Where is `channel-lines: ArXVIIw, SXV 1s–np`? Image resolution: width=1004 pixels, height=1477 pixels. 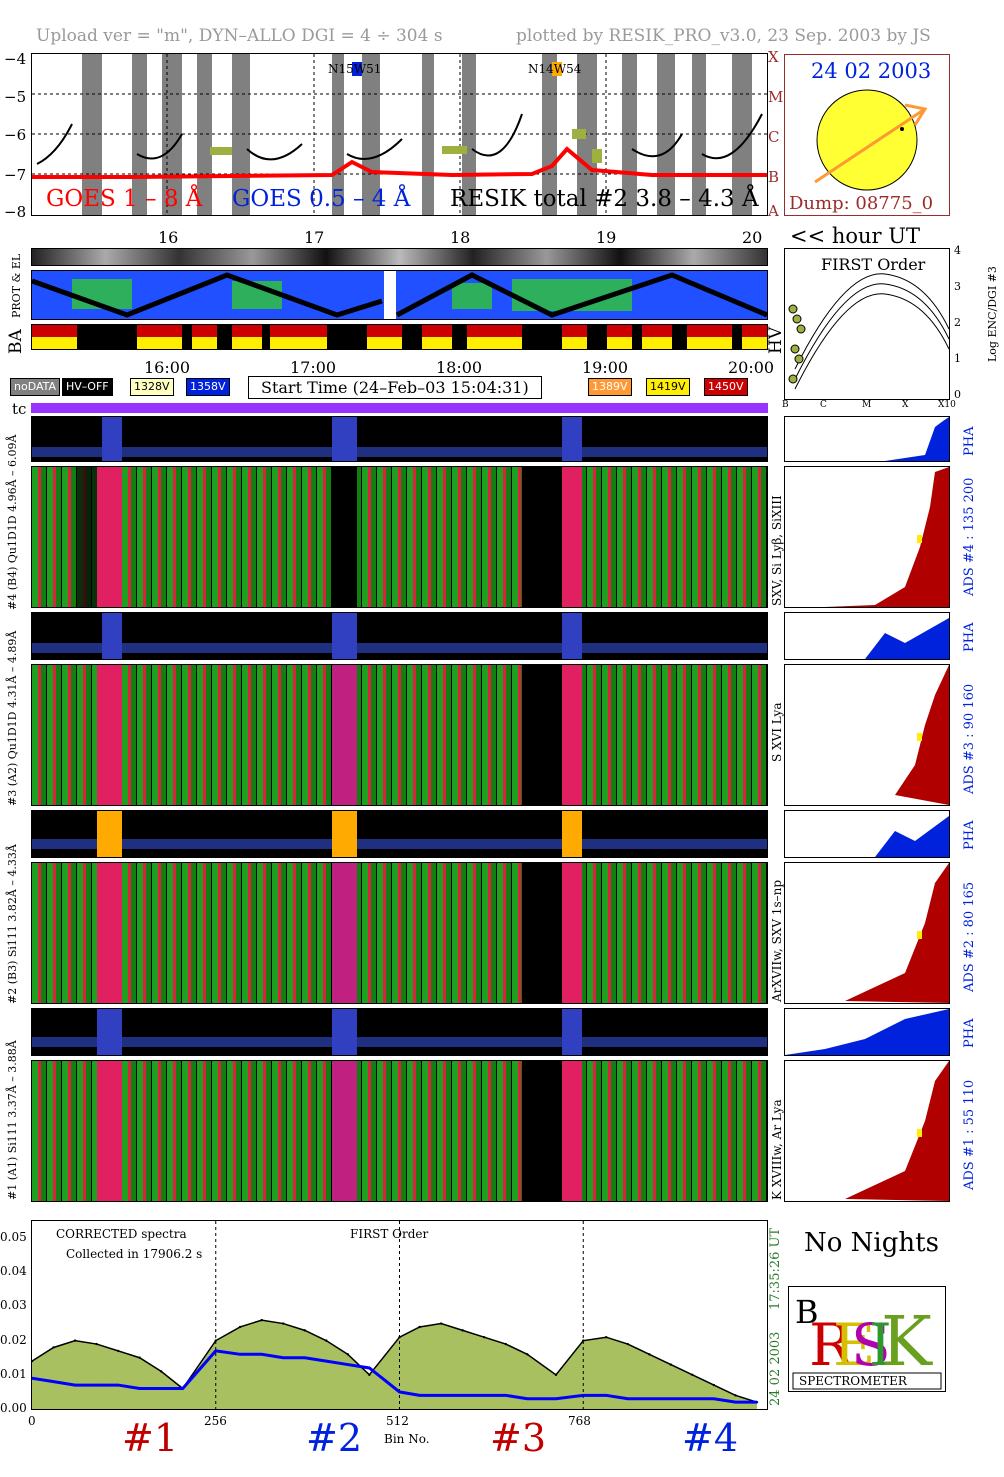
channel-lines: ArXVIIw, SXV 1s–np is located at coordinates (777, 940).